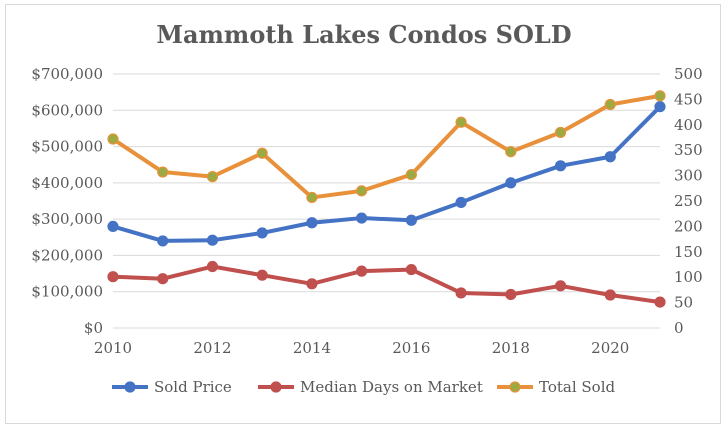 The image size is (728, 432). I want to click on right-axis-ticks: 0 50 100 150 200 250 300 350 400 450 500, so click(688, 201).